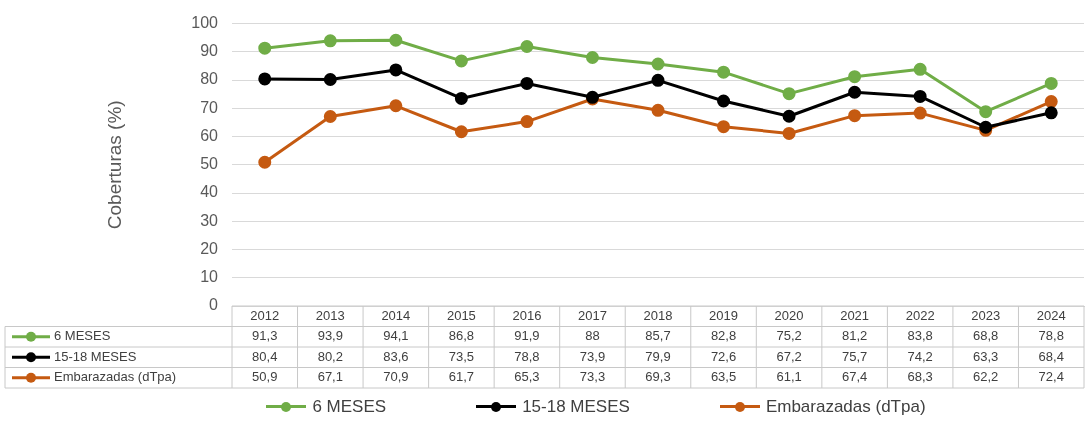  I want to click on data-label: 73,9, so click(592, 356).